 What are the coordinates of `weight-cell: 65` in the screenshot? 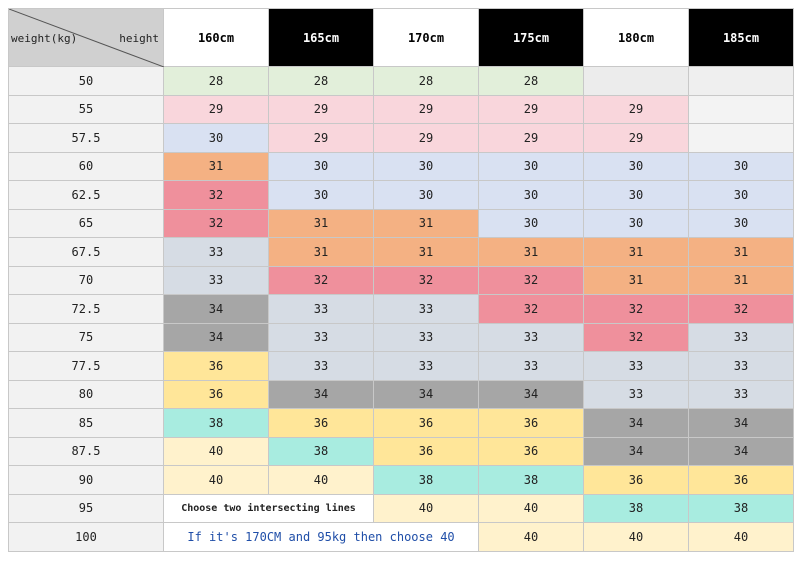 It's located at (86, 223).